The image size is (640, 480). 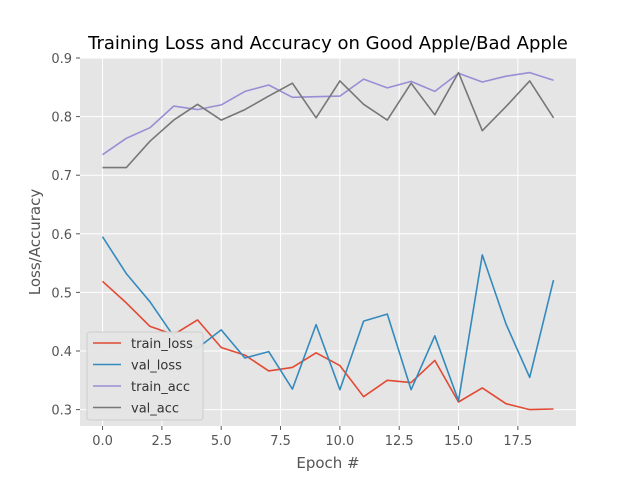 I want to click on x-axis-label: Epoch #, so click(x=327, y=463).